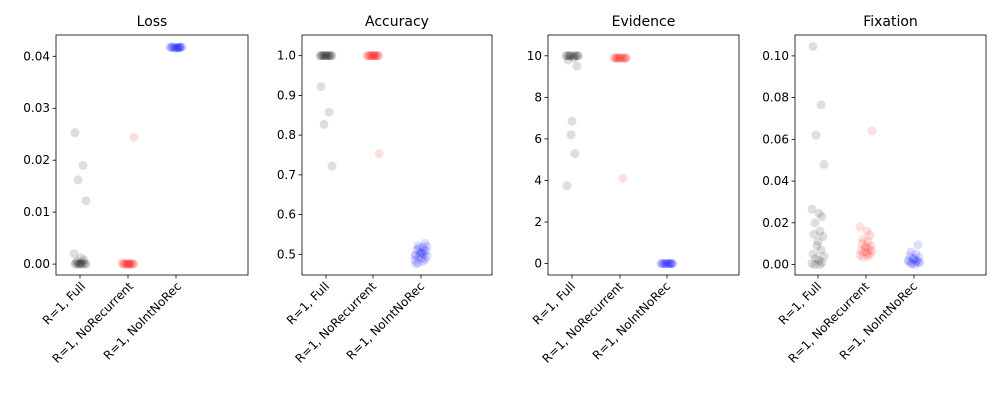 The width and height of the screenshot is (1000, 400). Describe the element at coordinates (308, 303) in the screenshot. I see `x-tick-label: R=1, Full` at that location.